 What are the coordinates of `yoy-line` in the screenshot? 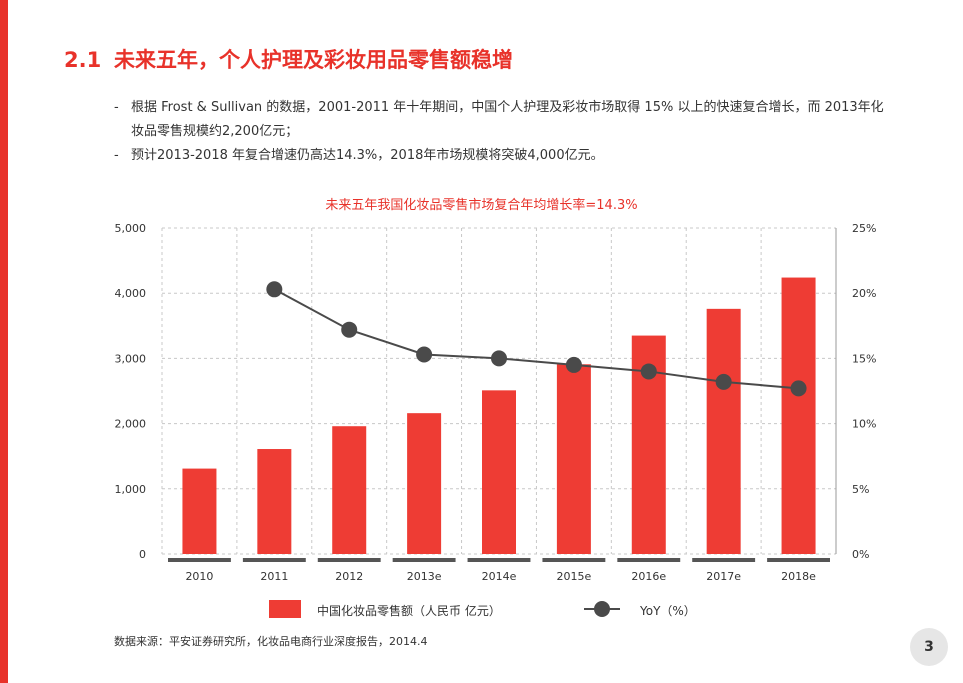 It's located at (536, 339).